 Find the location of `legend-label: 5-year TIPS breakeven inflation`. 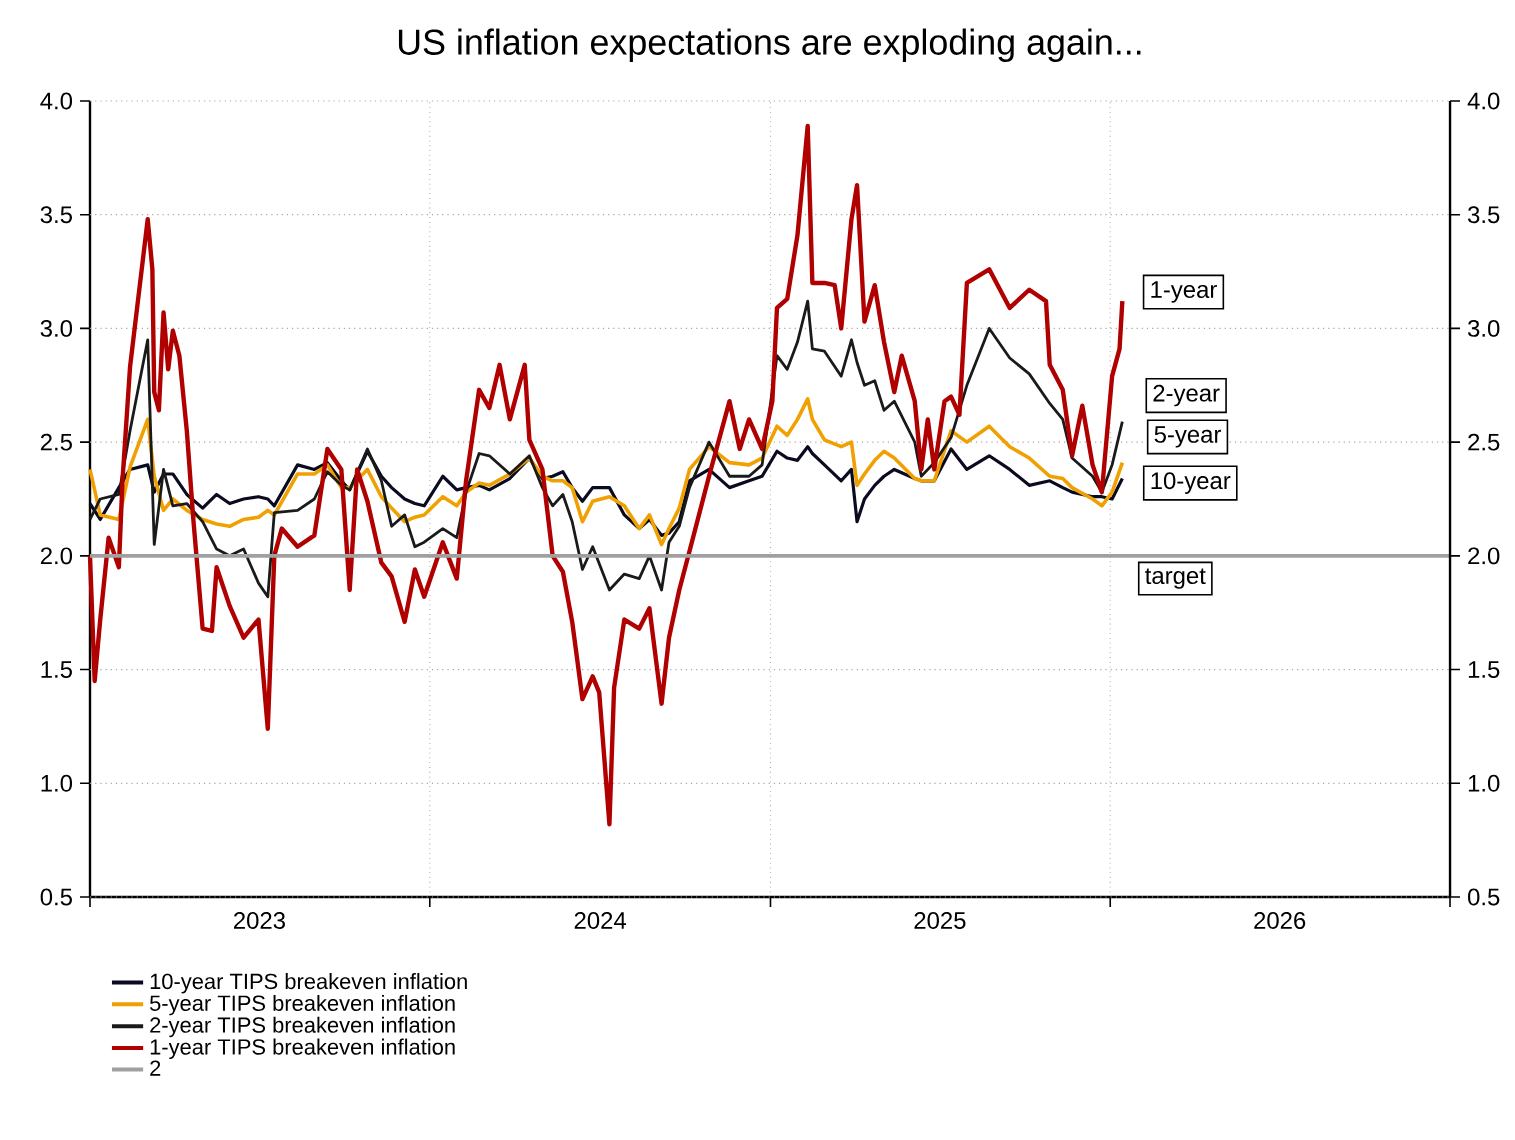

legend-label: 5-year TIPS breakeven inflation is located at coordinates (302, 1005).